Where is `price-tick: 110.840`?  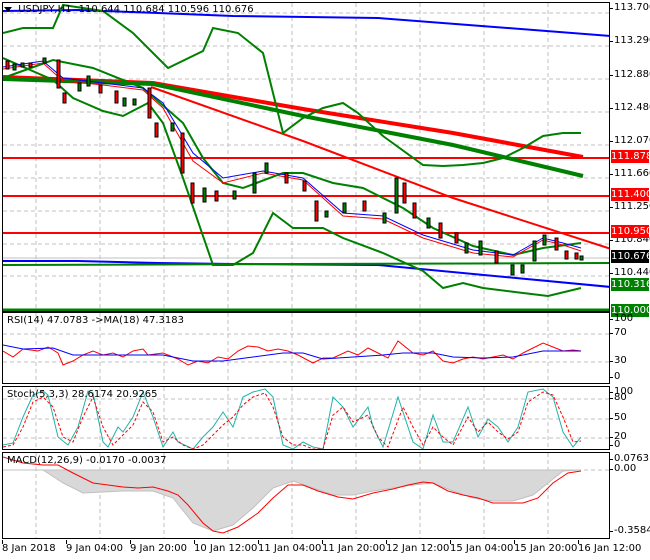 price-tick: 110.840 is located at coordinates (629, 240).